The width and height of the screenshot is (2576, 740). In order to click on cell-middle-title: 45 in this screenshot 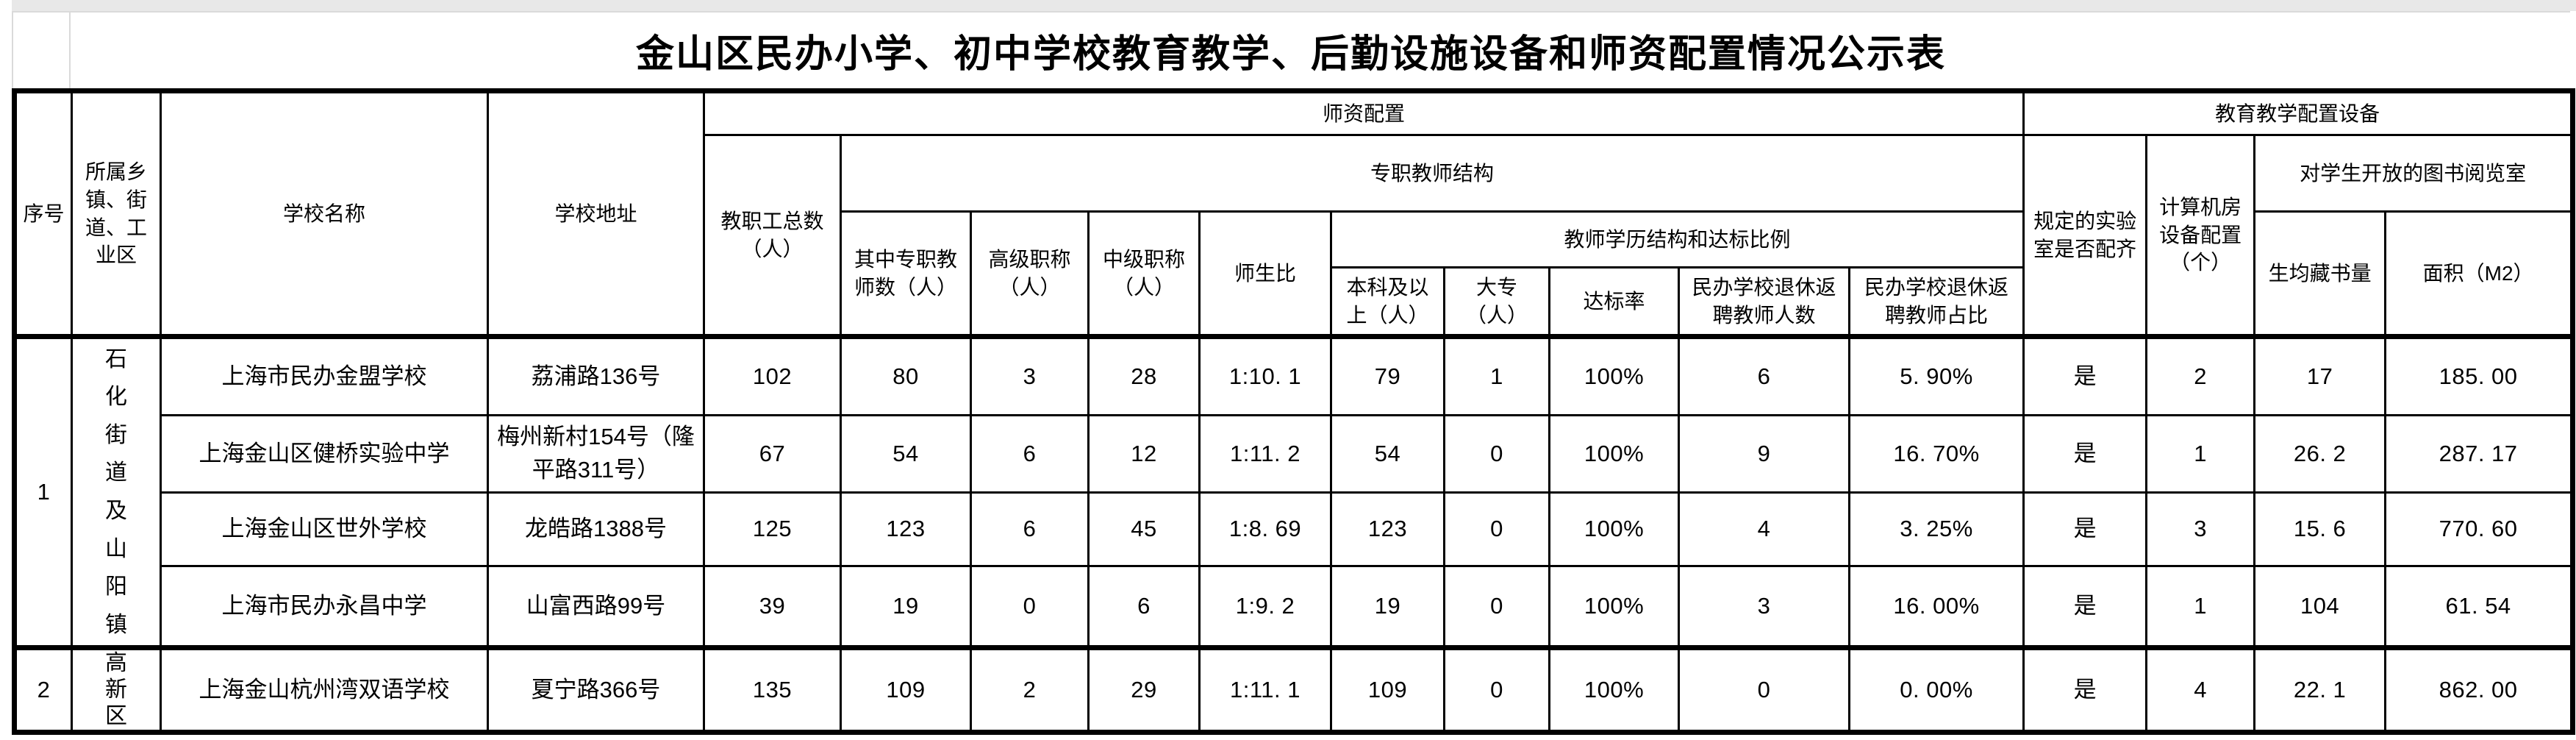, I will do `click(1144, 529)`.